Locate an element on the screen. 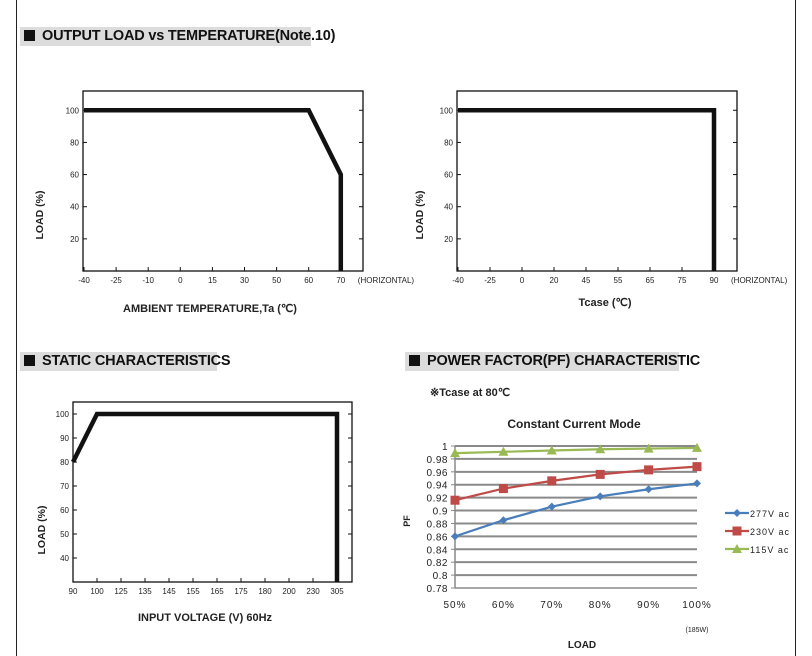 Image resolution: width=812 pixels, height=656 pixels. y-tick-label: 50 is located at coordinates (64, 534).